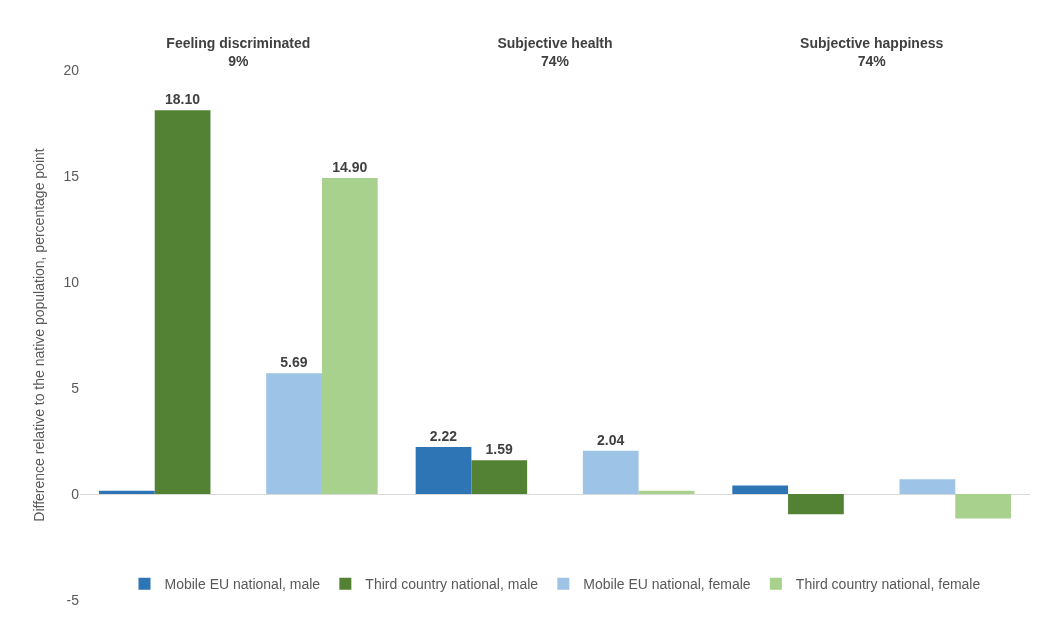 The height and width of the screenshot is (625, 1040). Describe the element at coordinates (888, 584) in the screenshot. I see `legend-label: Third country national, female` at that location.